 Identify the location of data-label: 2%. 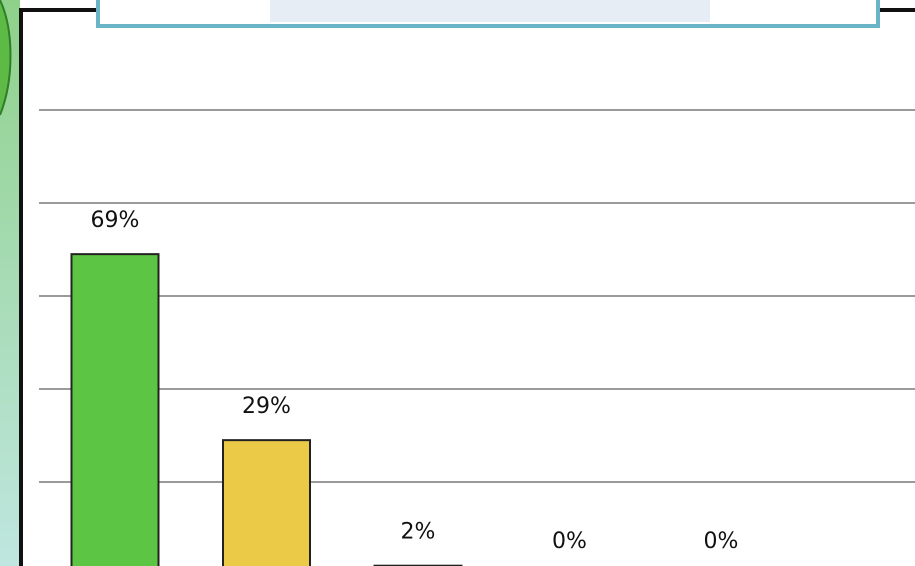
(418, 532).